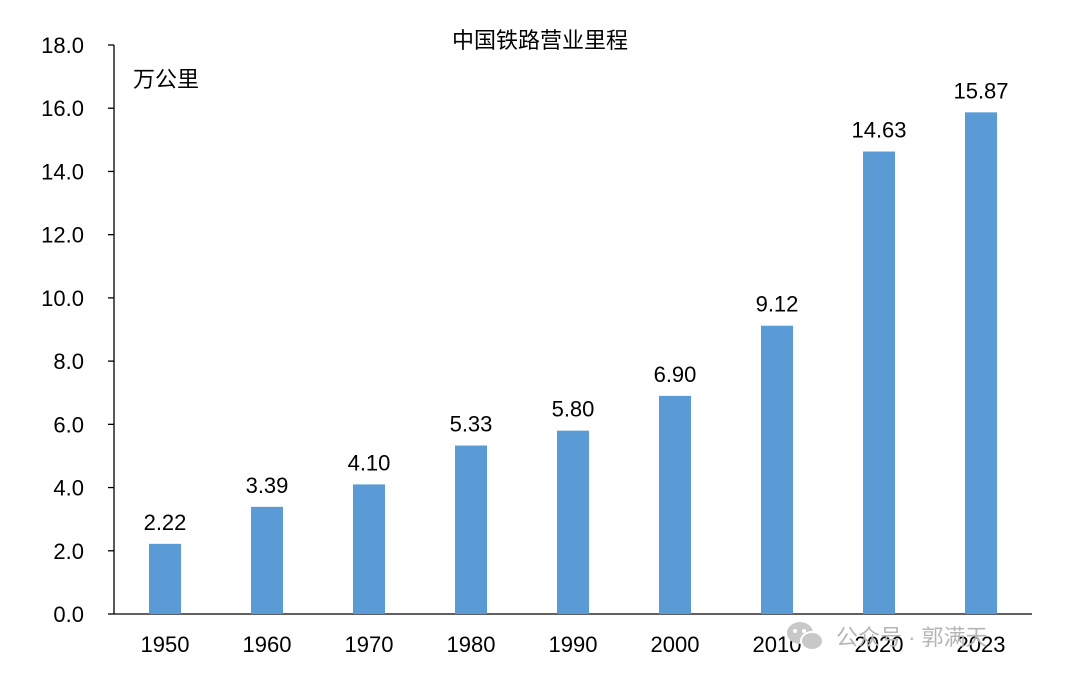  What do you see at coordinates (78, 330) in the screenshot?
I see `y-axis: 0.0 2.0 4.0 6.0 8.0 10.0 12.0 14.0 16.0 18.0` at bounding box center [78, 330].